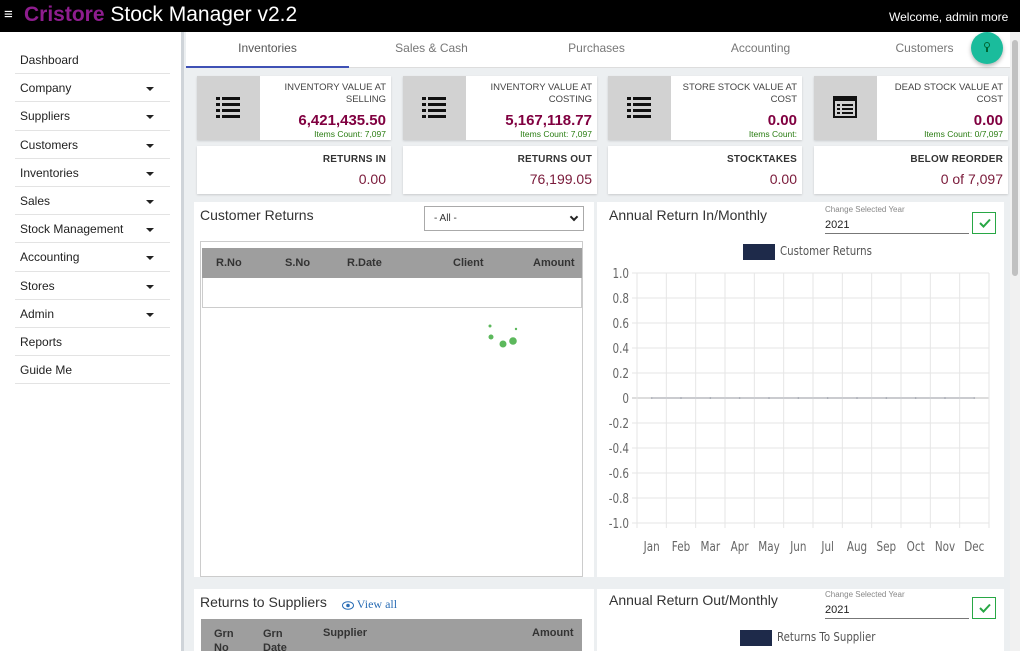  I want to click on sidebar-item-reports: Reports, so click(92, 342).